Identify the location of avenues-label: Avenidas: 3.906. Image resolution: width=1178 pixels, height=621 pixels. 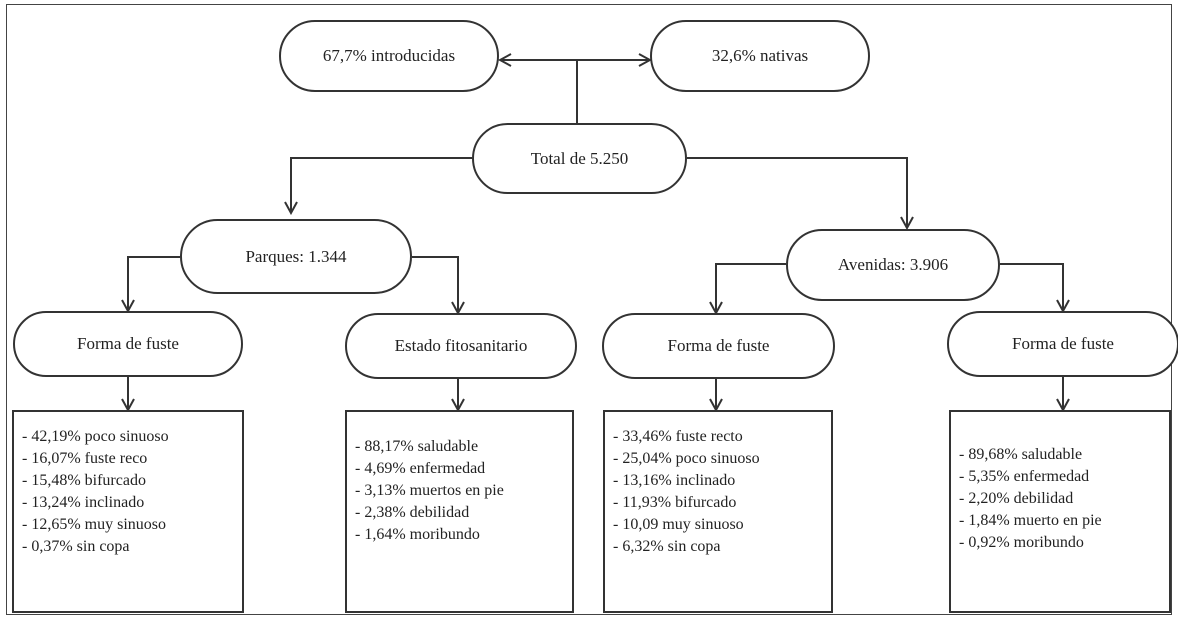
(893, 264).